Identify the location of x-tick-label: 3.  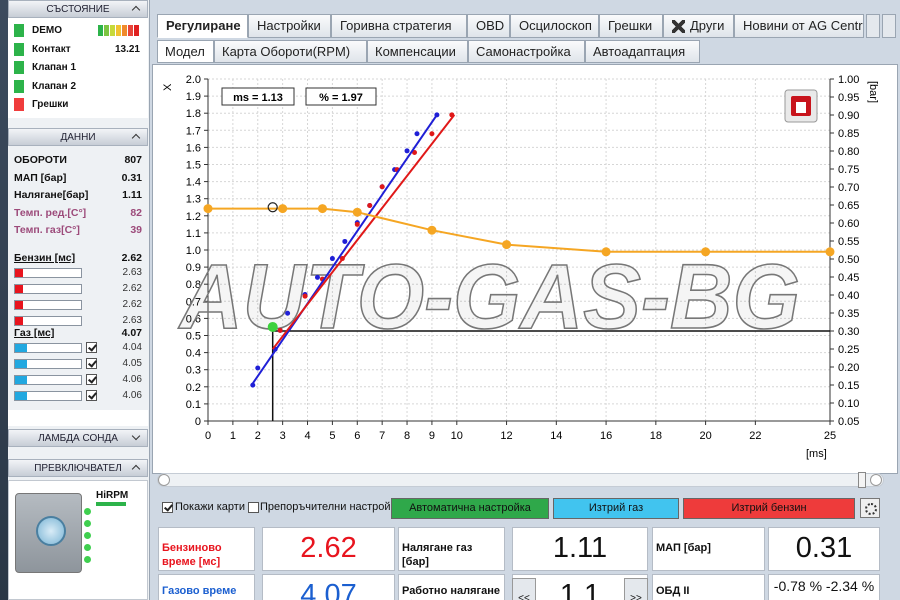
(283, 436).